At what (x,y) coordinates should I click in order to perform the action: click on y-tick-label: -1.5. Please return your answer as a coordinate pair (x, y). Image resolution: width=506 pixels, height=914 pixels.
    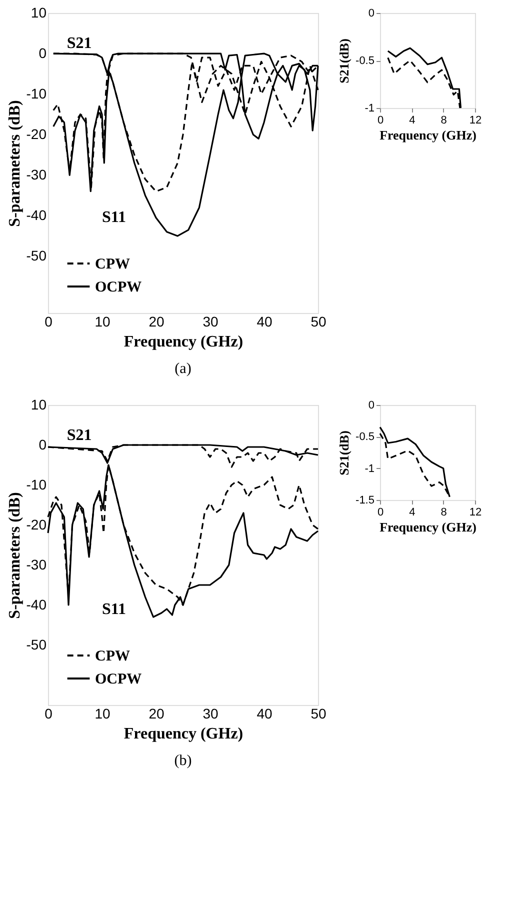
    Looking at the image, I should click on (365, 500).